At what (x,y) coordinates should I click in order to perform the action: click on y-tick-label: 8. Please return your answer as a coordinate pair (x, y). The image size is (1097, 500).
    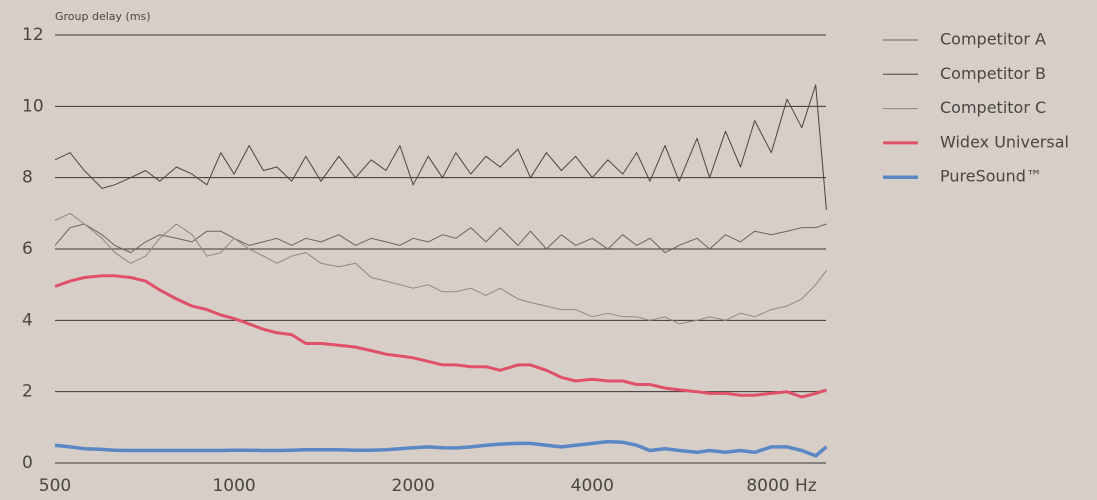
    Looking at the image, I should click on (27, 178).